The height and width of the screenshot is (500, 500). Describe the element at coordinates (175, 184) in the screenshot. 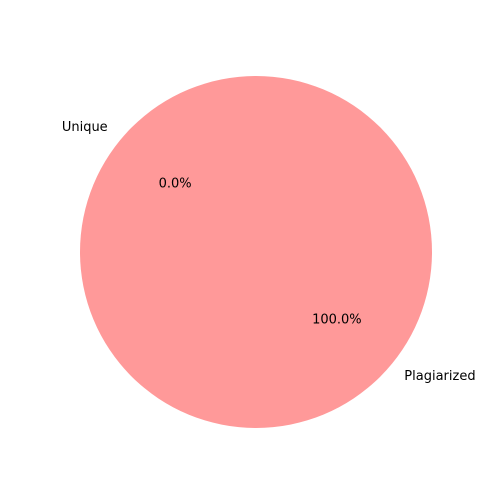

I see `slice-percent-unique: 0.0%` at that location.